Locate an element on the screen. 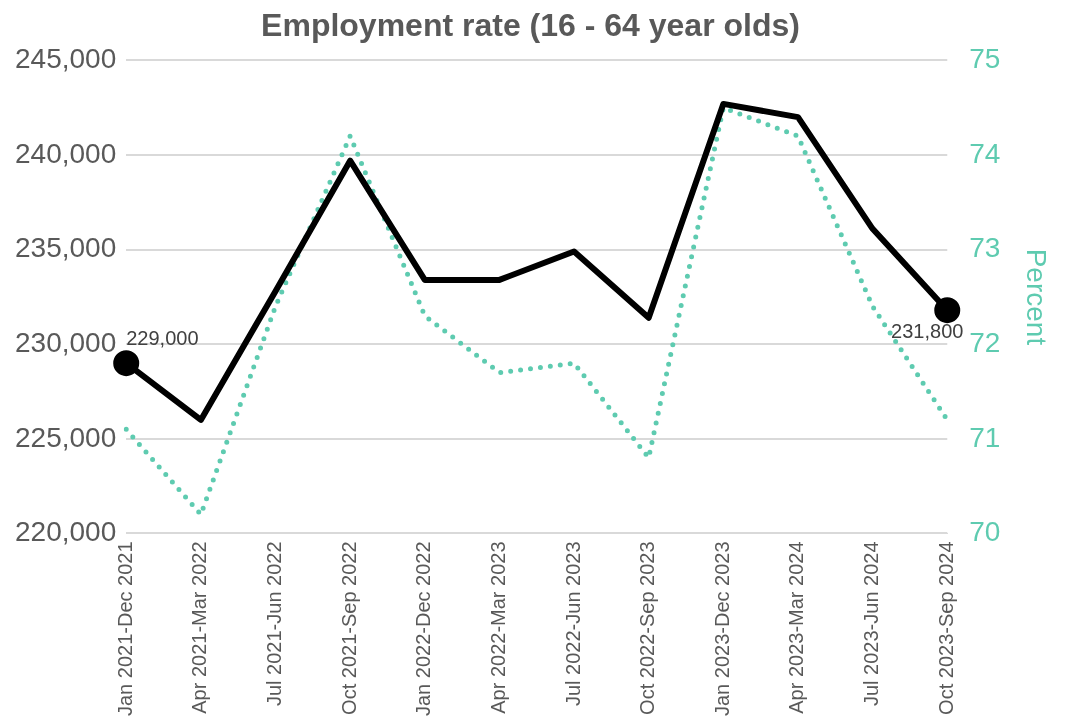  y-tick-label: 245,000 is located at coordinates (65, 59).